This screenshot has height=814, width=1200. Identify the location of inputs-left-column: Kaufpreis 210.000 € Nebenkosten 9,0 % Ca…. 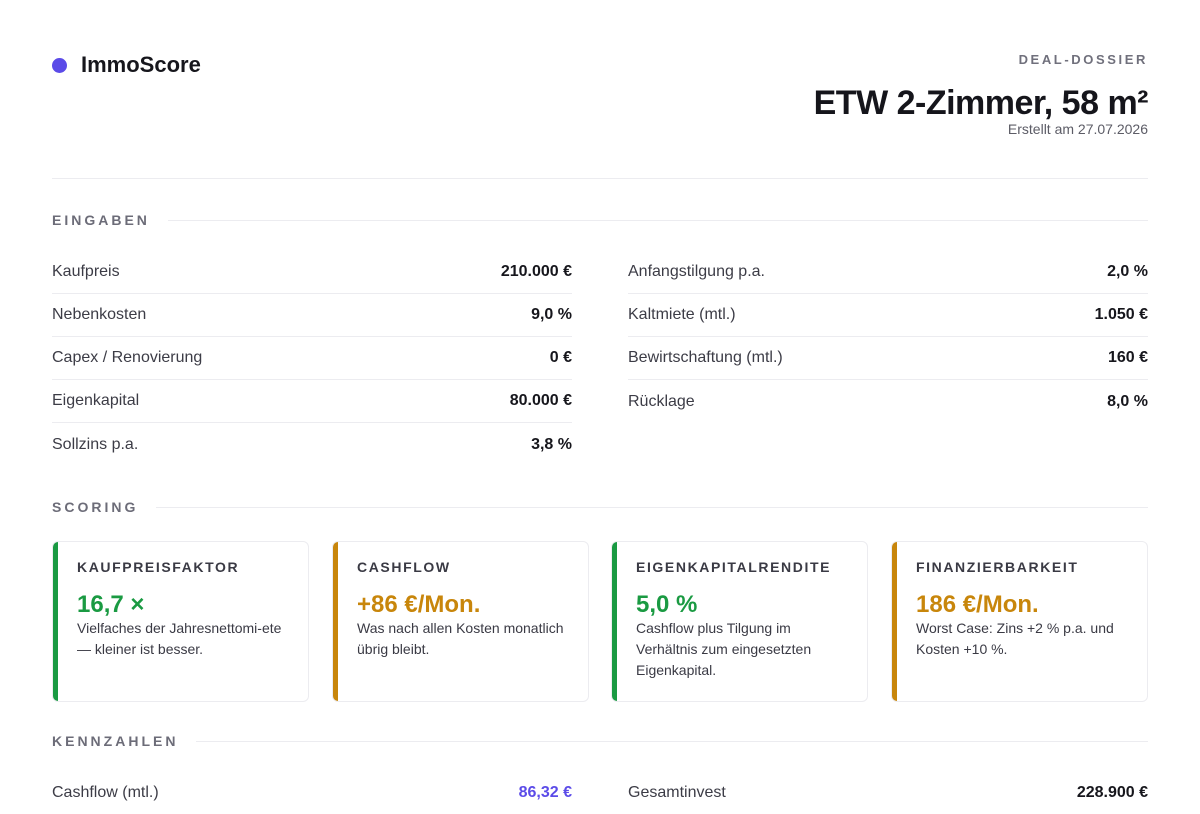
(312, 358).